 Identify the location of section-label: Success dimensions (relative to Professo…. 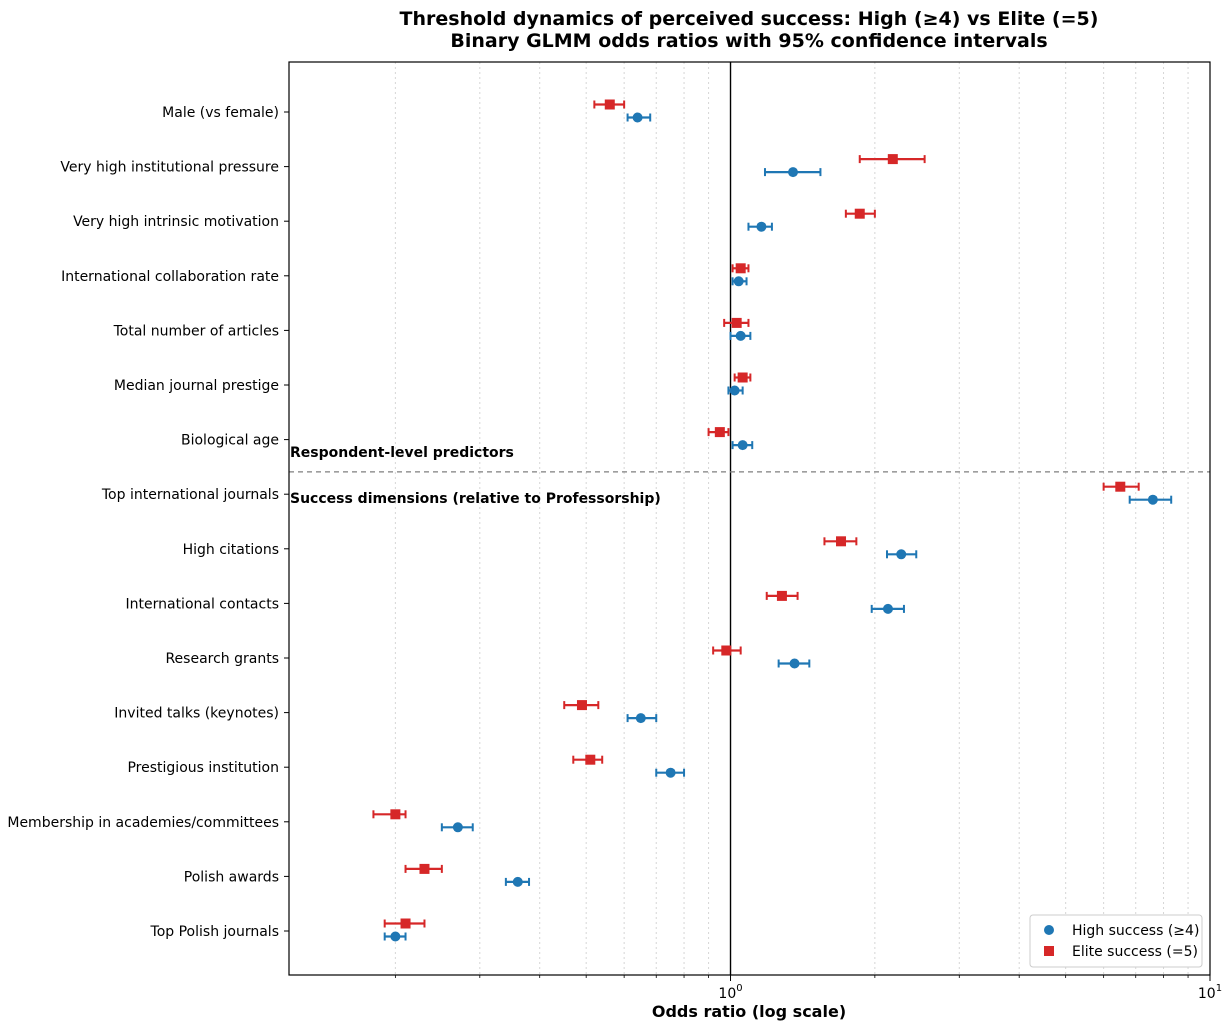
(475, 499).